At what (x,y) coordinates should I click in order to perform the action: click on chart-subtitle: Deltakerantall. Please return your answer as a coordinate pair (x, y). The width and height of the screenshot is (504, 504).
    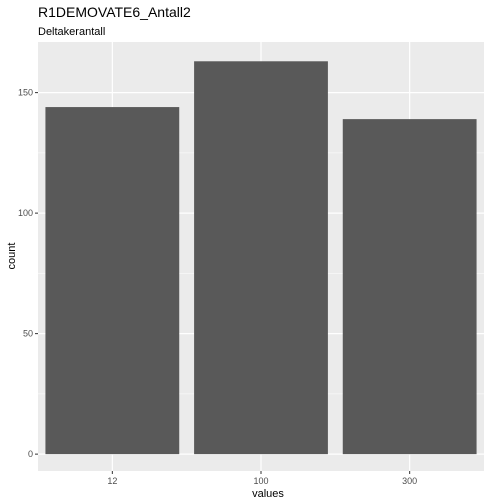
    Looking at the image, I should click on (71, 32).